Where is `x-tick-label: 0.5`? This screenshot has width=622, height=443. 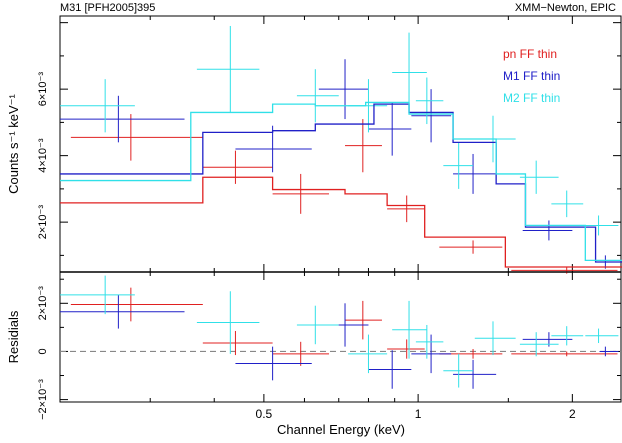
x-tick-label: 0.5 is located at coordinates (264, 414).